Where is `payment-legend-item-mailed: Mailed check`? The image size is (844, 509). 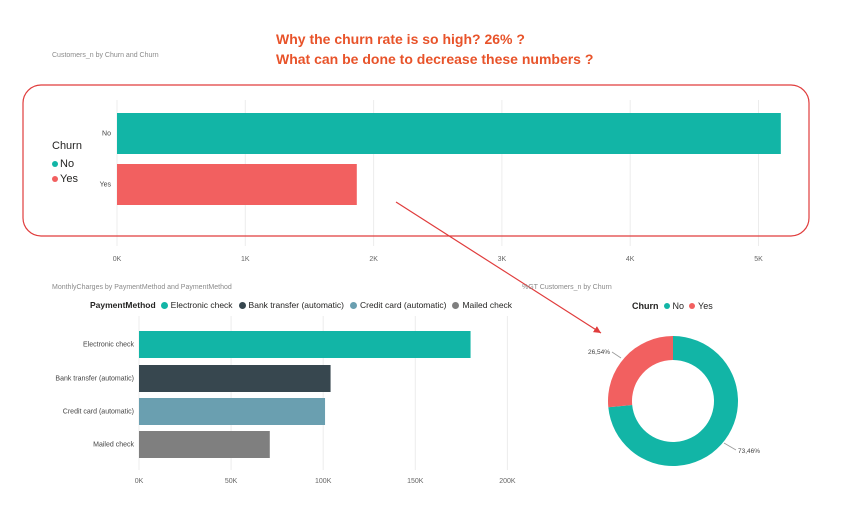 payment-legend-item-mailed: Mailed check is located at coordinates (487, 305).